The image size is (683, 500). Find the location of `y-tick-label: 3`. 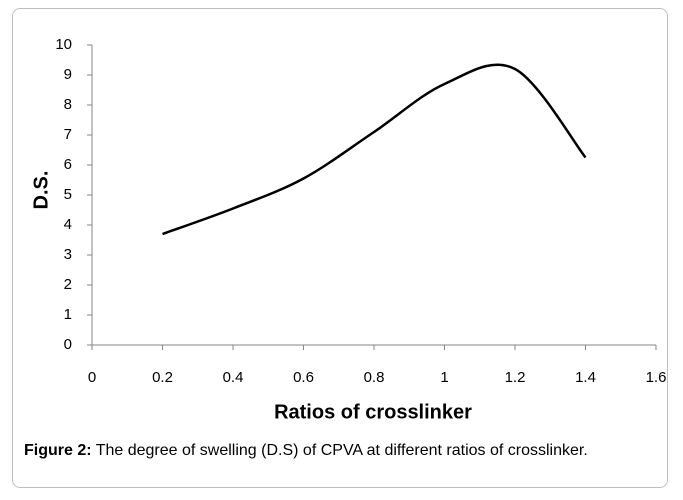

y-tick-label: 3 is located at coordinates (68, 254).